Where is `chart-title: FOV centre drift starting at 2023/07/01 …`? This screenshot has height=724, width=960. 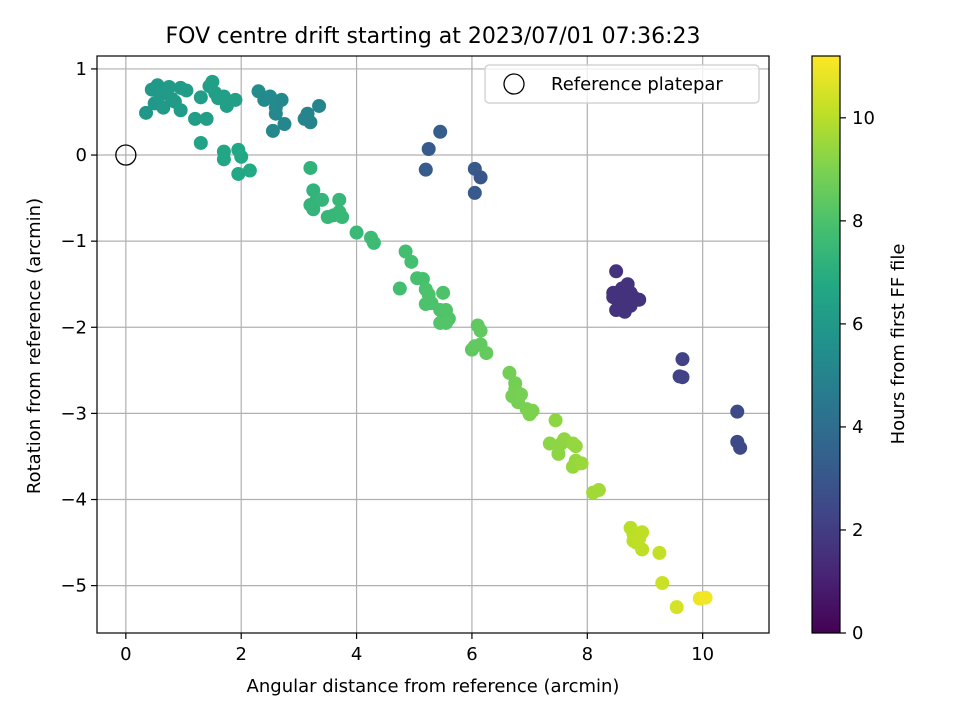 chart-title: FOV centre drift starting at 2023/07/01 … is located at coordinates (433, 36).